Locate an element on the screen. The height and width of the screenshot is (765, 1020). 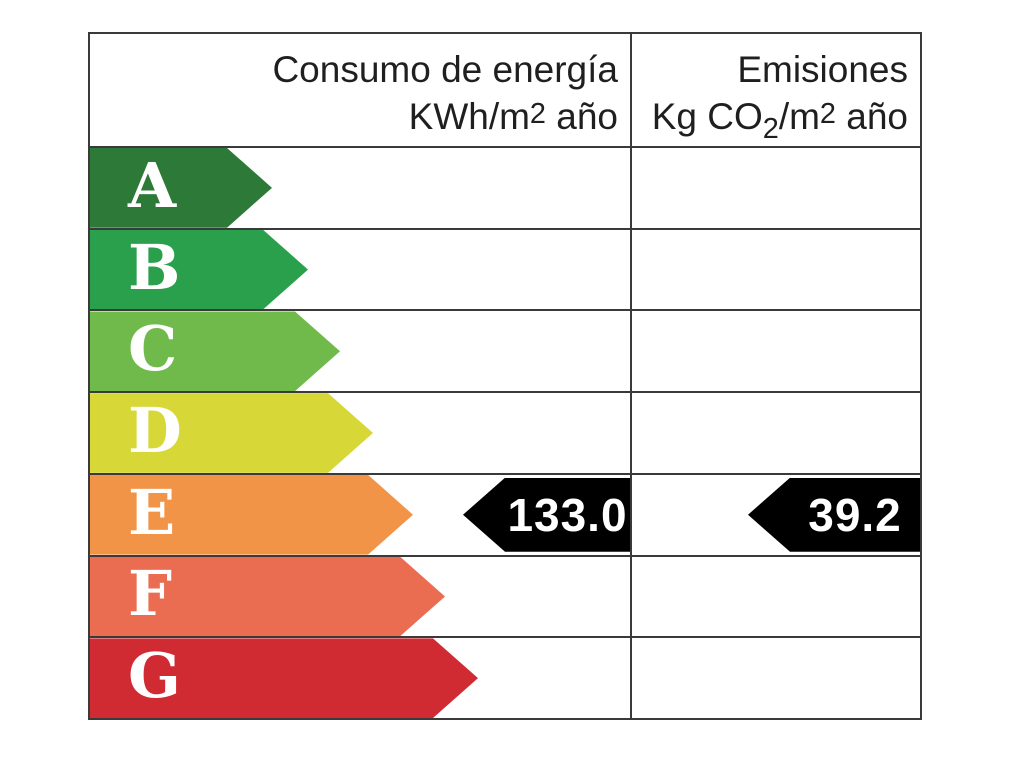
rating-bar-f: F is located at coordinates (267, 597).